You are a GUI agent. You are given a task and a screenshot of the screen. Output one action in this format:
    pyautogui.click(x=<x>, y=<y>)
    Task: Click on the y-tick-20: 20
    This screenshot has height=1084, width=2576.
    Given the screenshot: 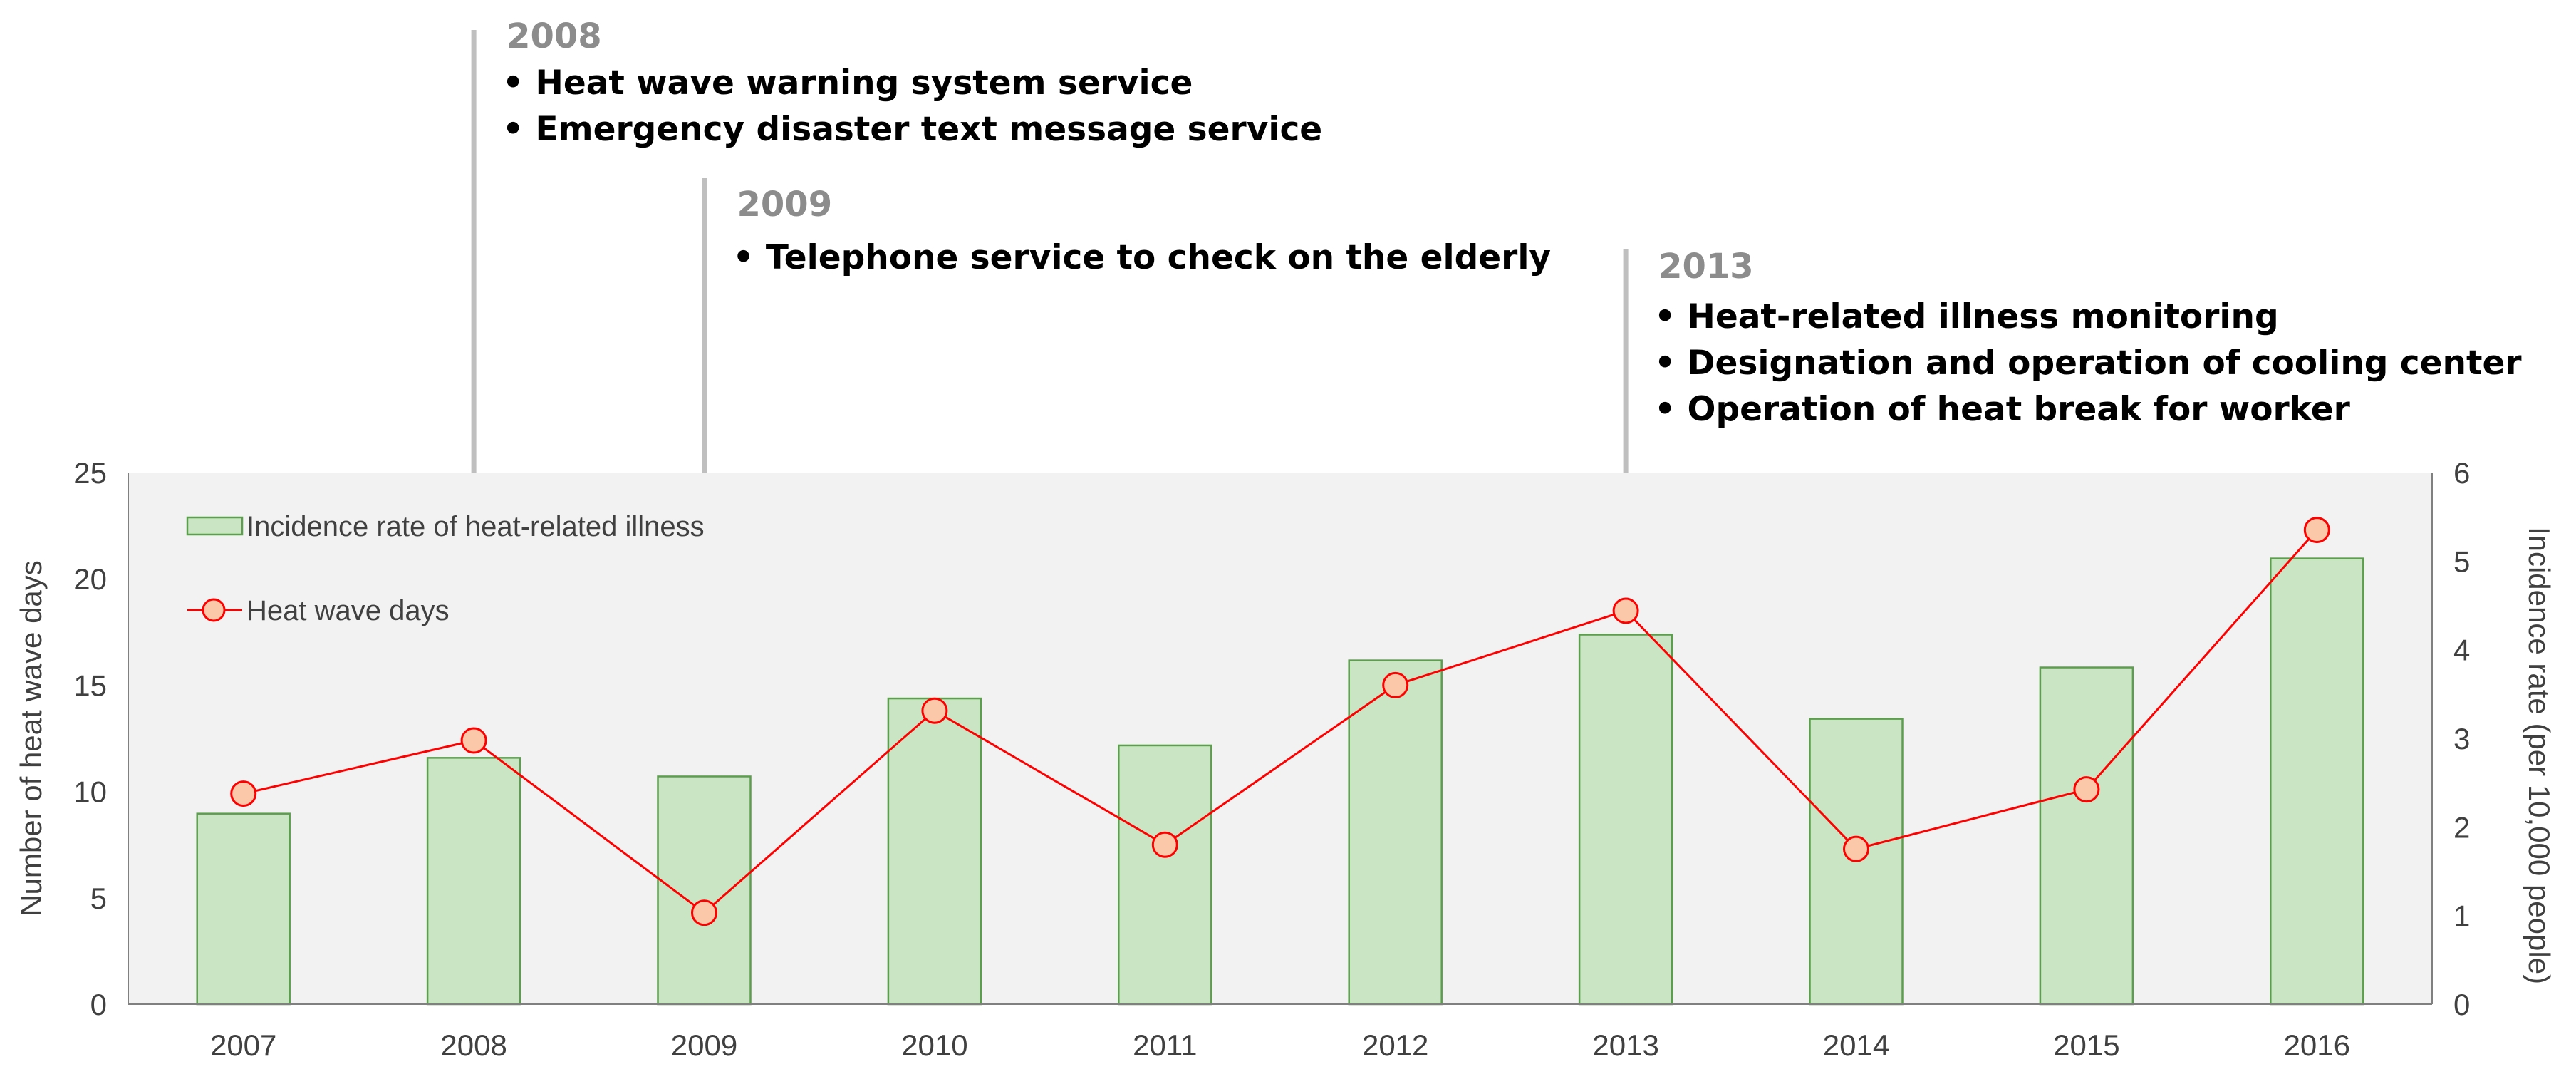 What is the action you would take?
    pyautogui.click(x=90, y=579)
    